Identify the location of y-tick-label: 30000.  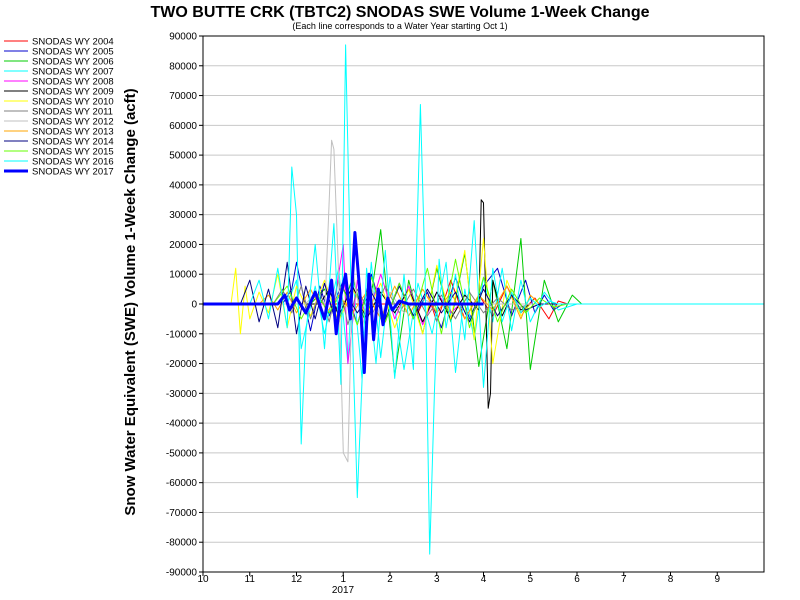
(183, 215).